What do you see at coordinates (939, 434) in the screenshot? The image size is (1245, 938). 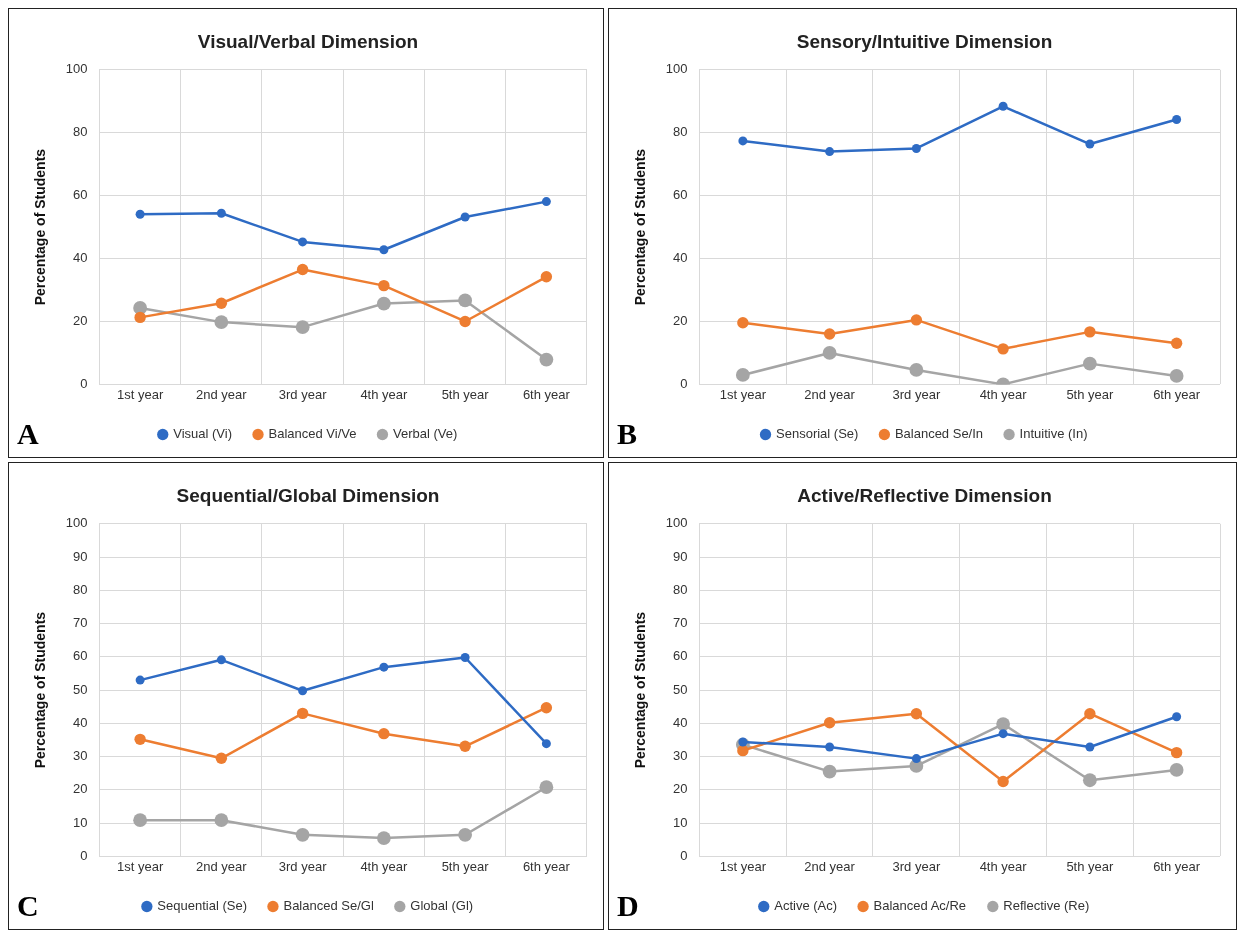 I see `legend-label: Balanced Se/In` at bounding box center [939, 434].